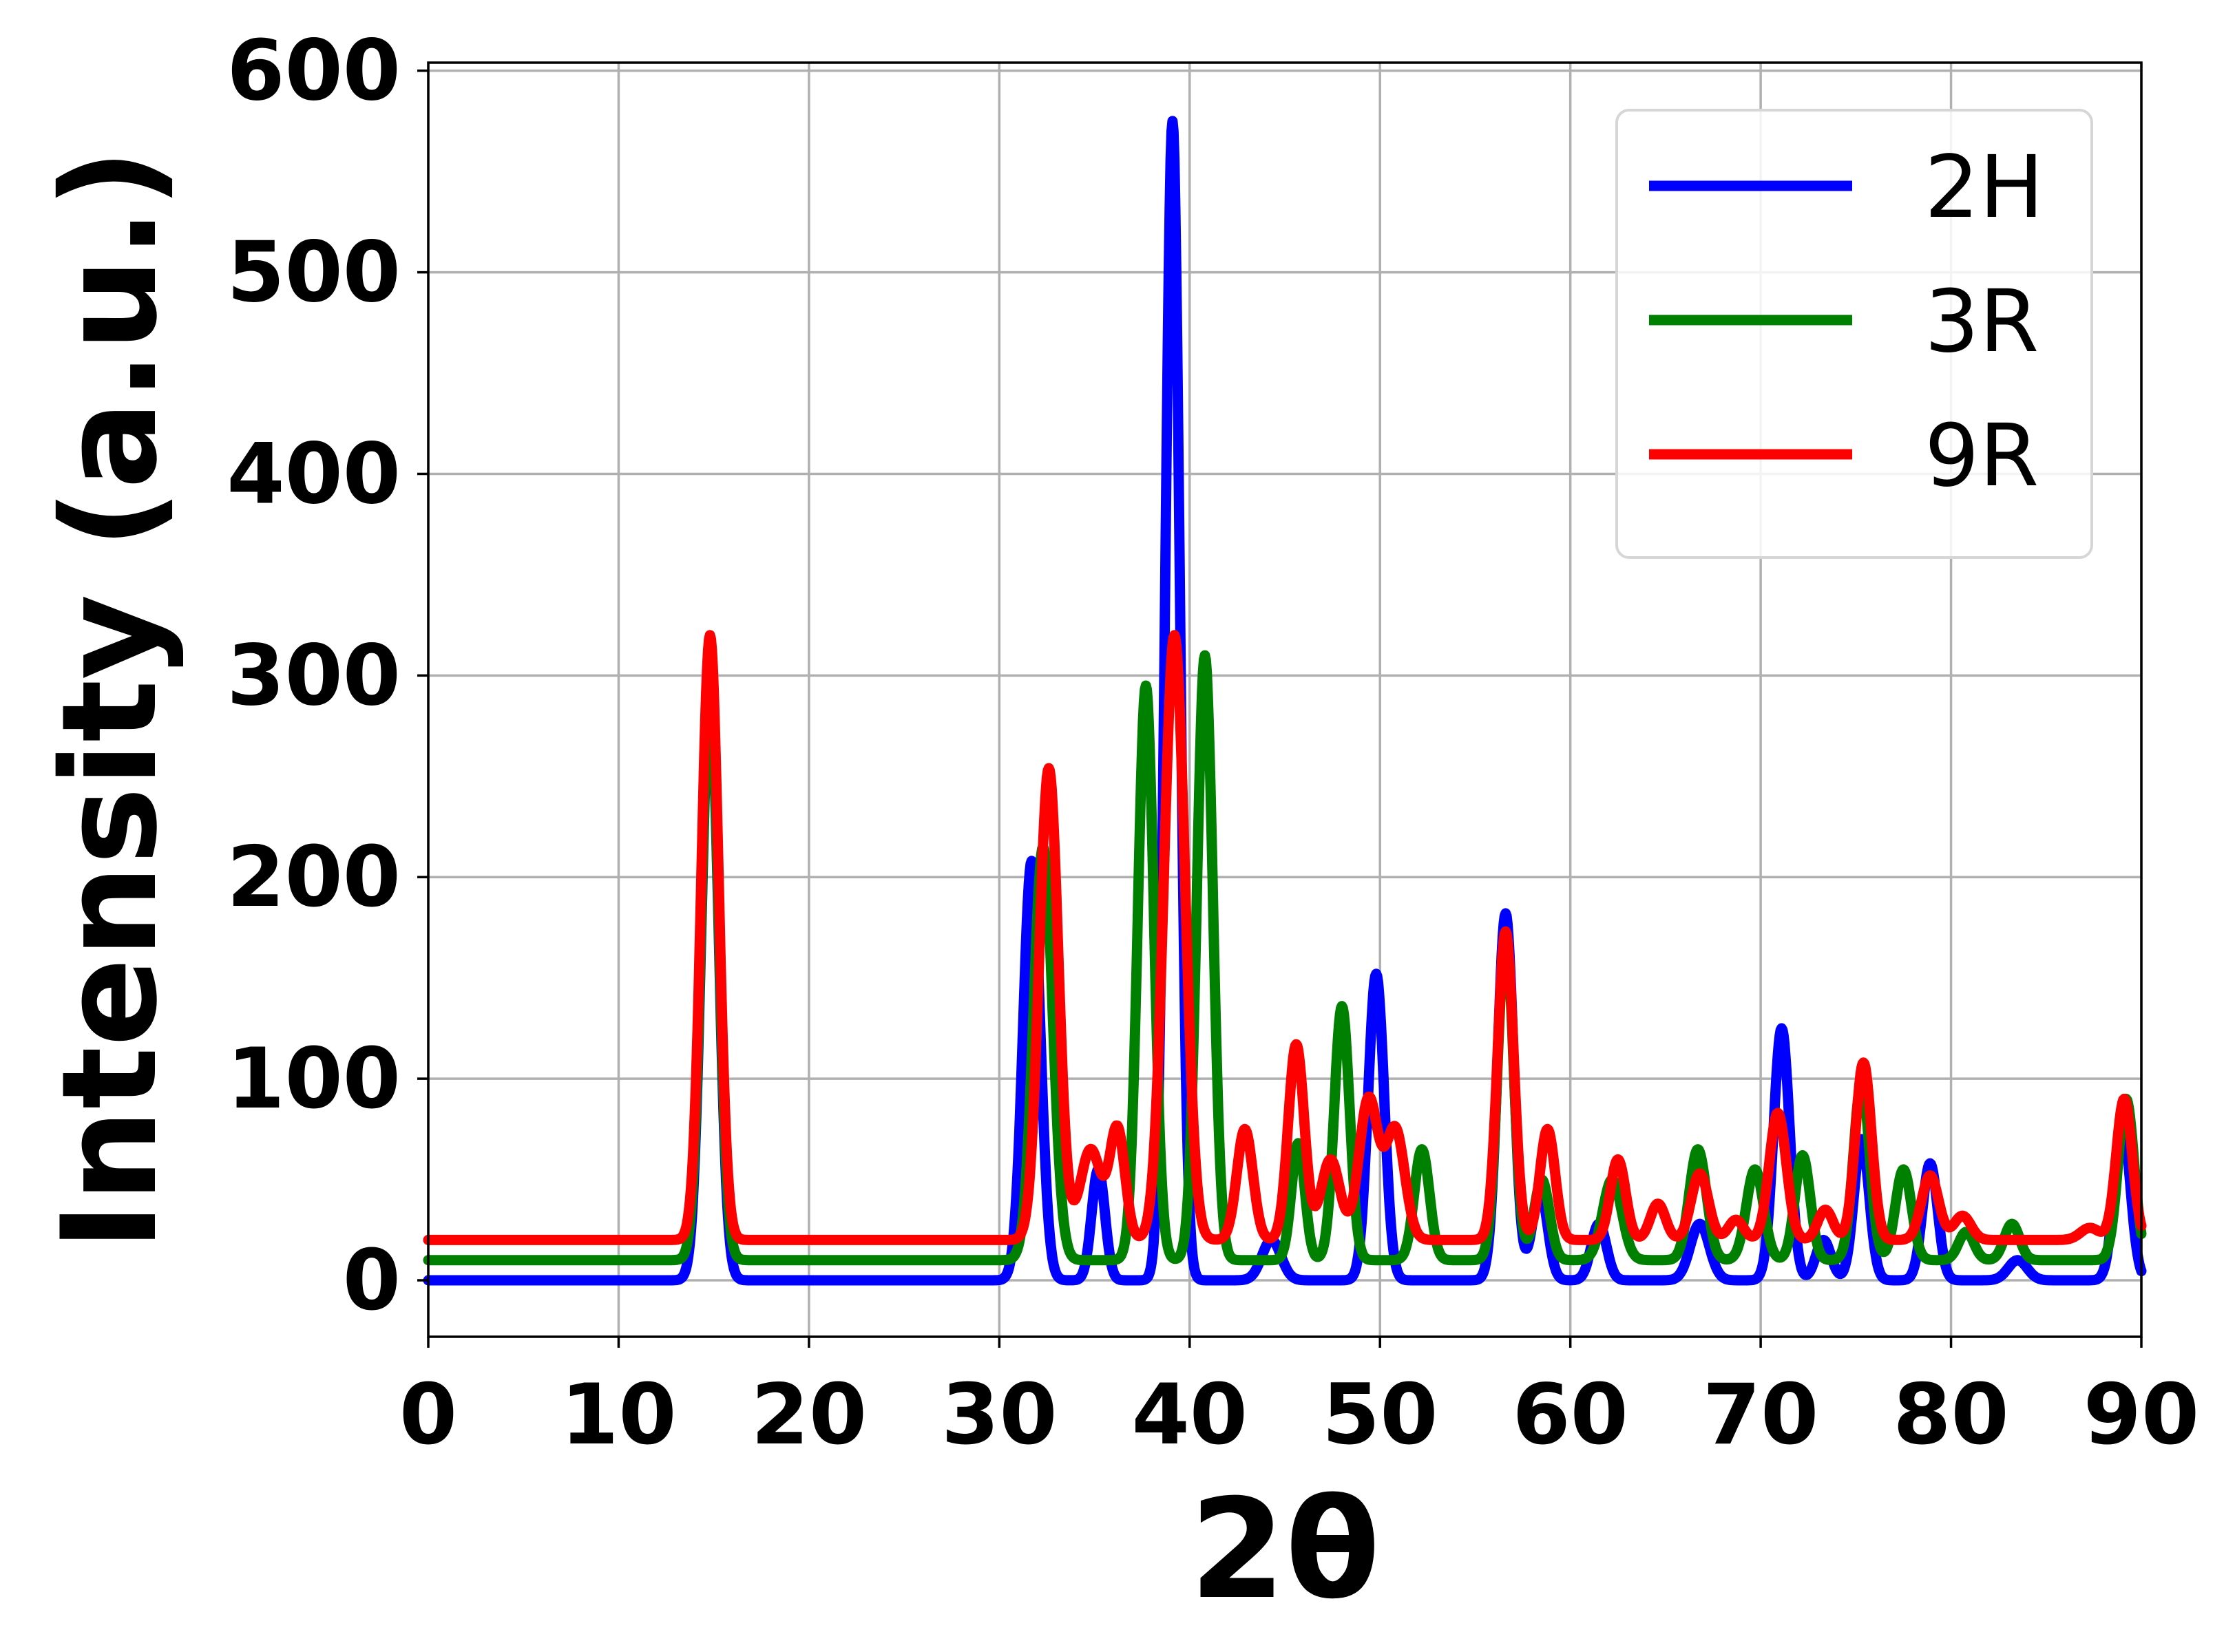 This screenshot has width=2235, height=1652. What do you see at coordinates (1380, 1414) in the screenshot?
I see `x-tick-label: 50` at bounding box center [1380, 1414].